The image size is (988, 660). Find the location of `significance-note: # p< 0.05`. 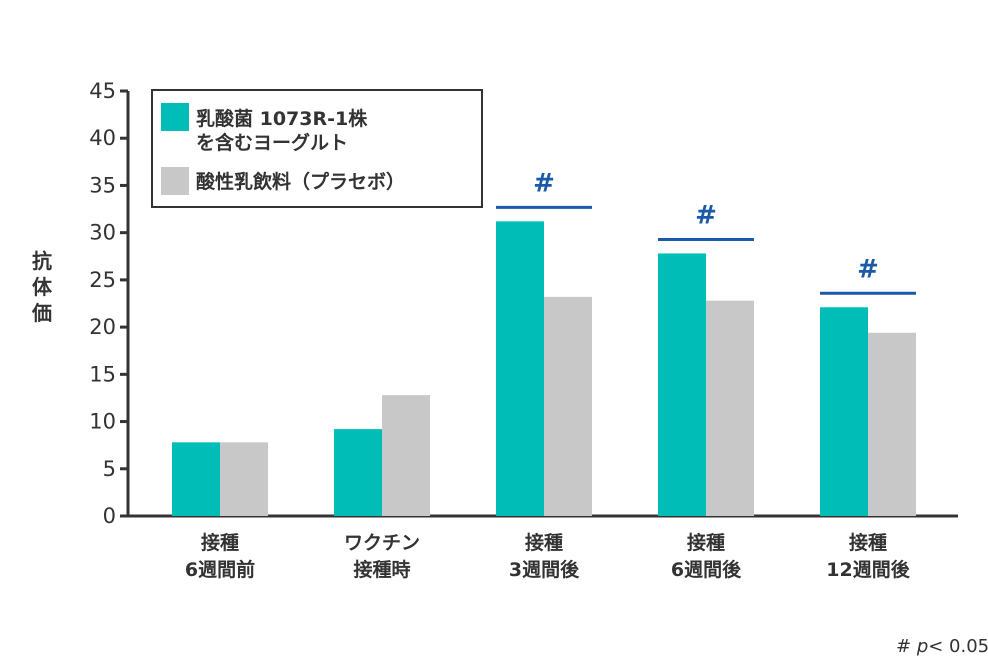

significance-note: # p< 0.05 is located at coordinates (942, 646).